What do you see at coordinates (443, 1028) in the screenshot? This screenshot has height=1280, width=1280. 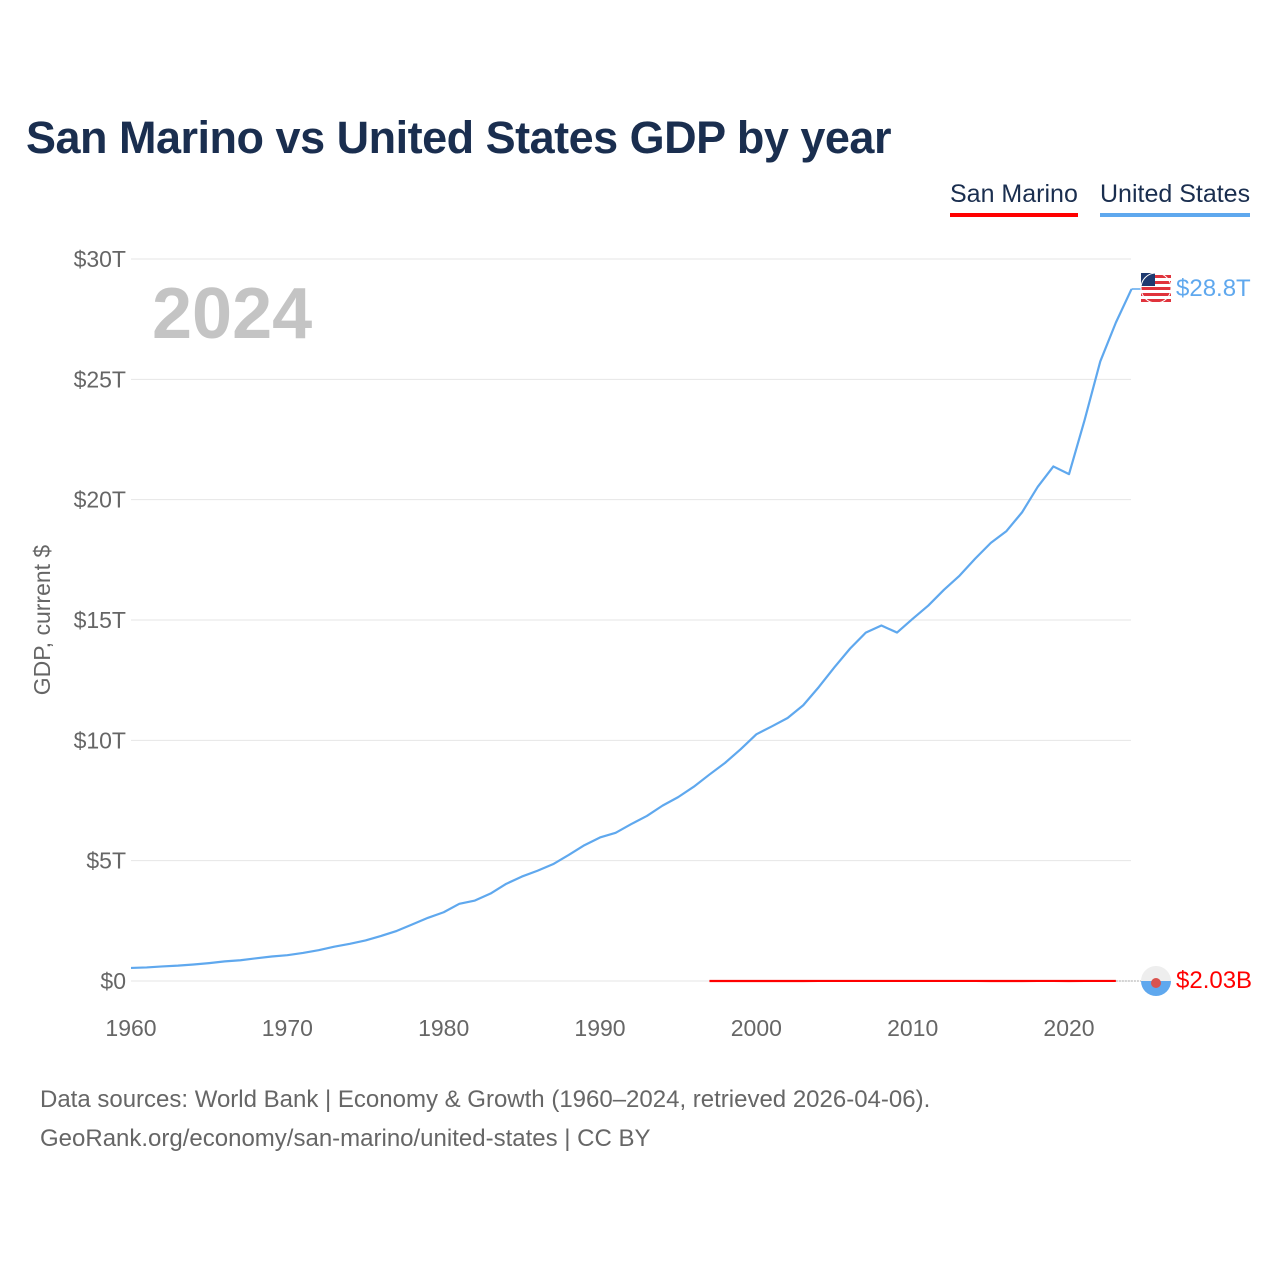 I see `x-tick-label: 1980` at bounding box center [443, 1028].